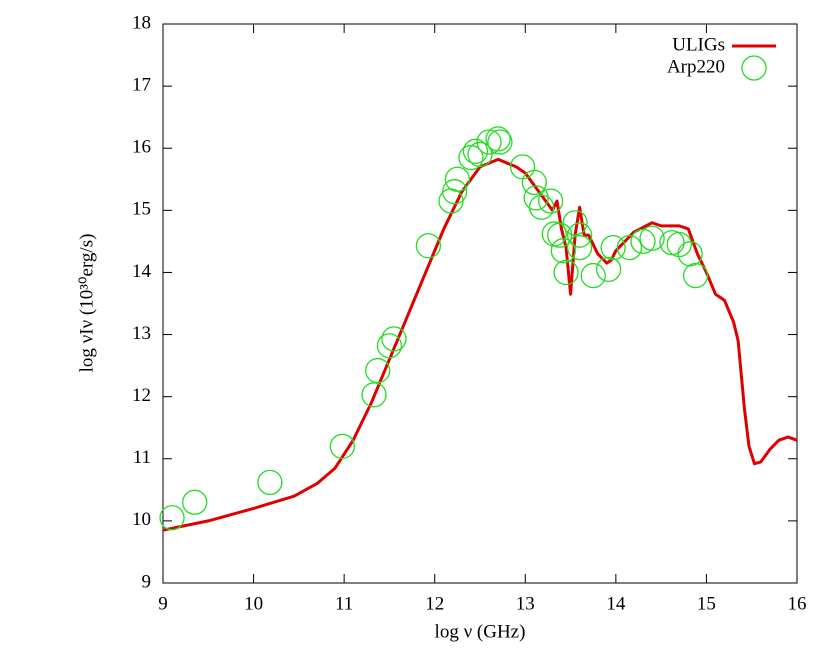 Image resolution: width=830 pixels, height=649 pixels. I want to click on y-tick-label: 16, so click(141, 147).